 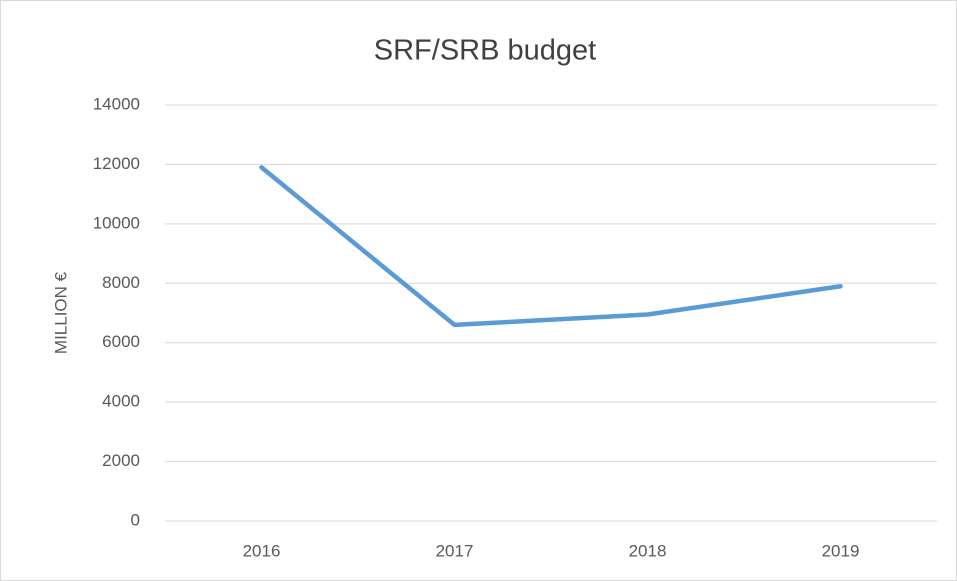 What do you see at coordinates (121, 282) in the screenshot?
I see `y-tick-label: 8000` at bounding box center [121, 282].